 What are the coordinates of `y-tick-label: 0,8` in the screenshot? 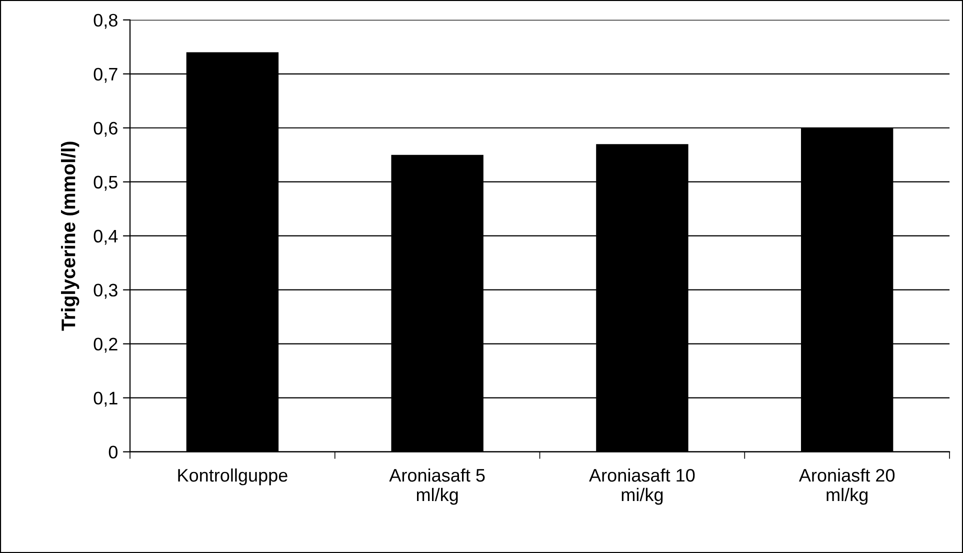 It's located at (106, 21).